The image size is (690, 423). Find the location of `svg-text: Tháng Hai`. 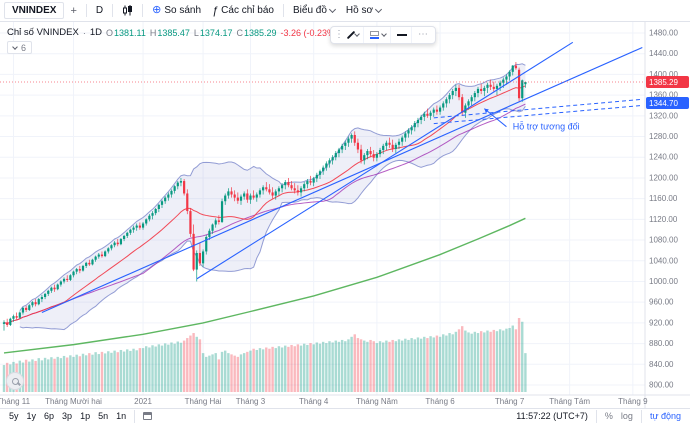

svg-text: Tháng Hai is located at coordinates (203, 401).